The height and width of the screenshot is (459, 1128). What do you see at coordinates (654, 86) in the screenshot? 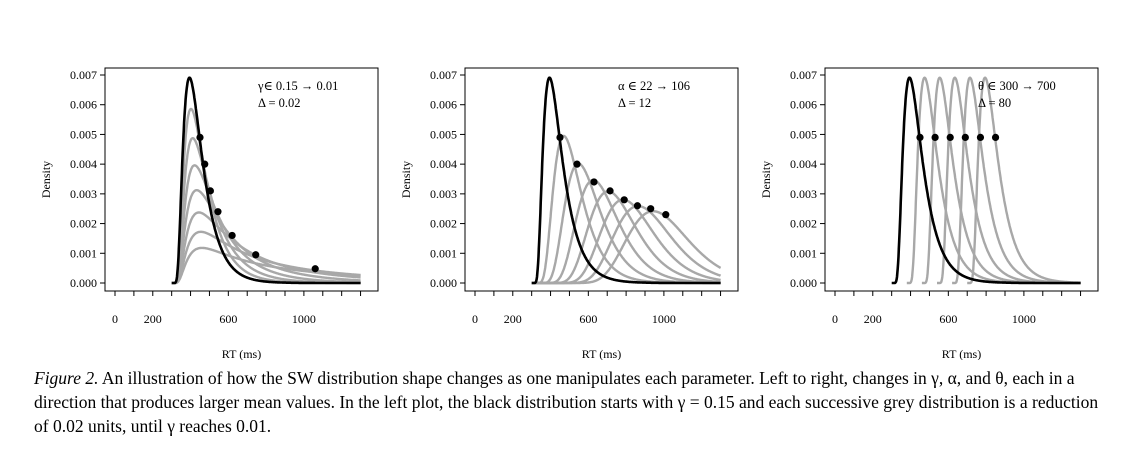
I see `annotation-line: α ∈ 22 → 106` at bounding box center [654, 86].